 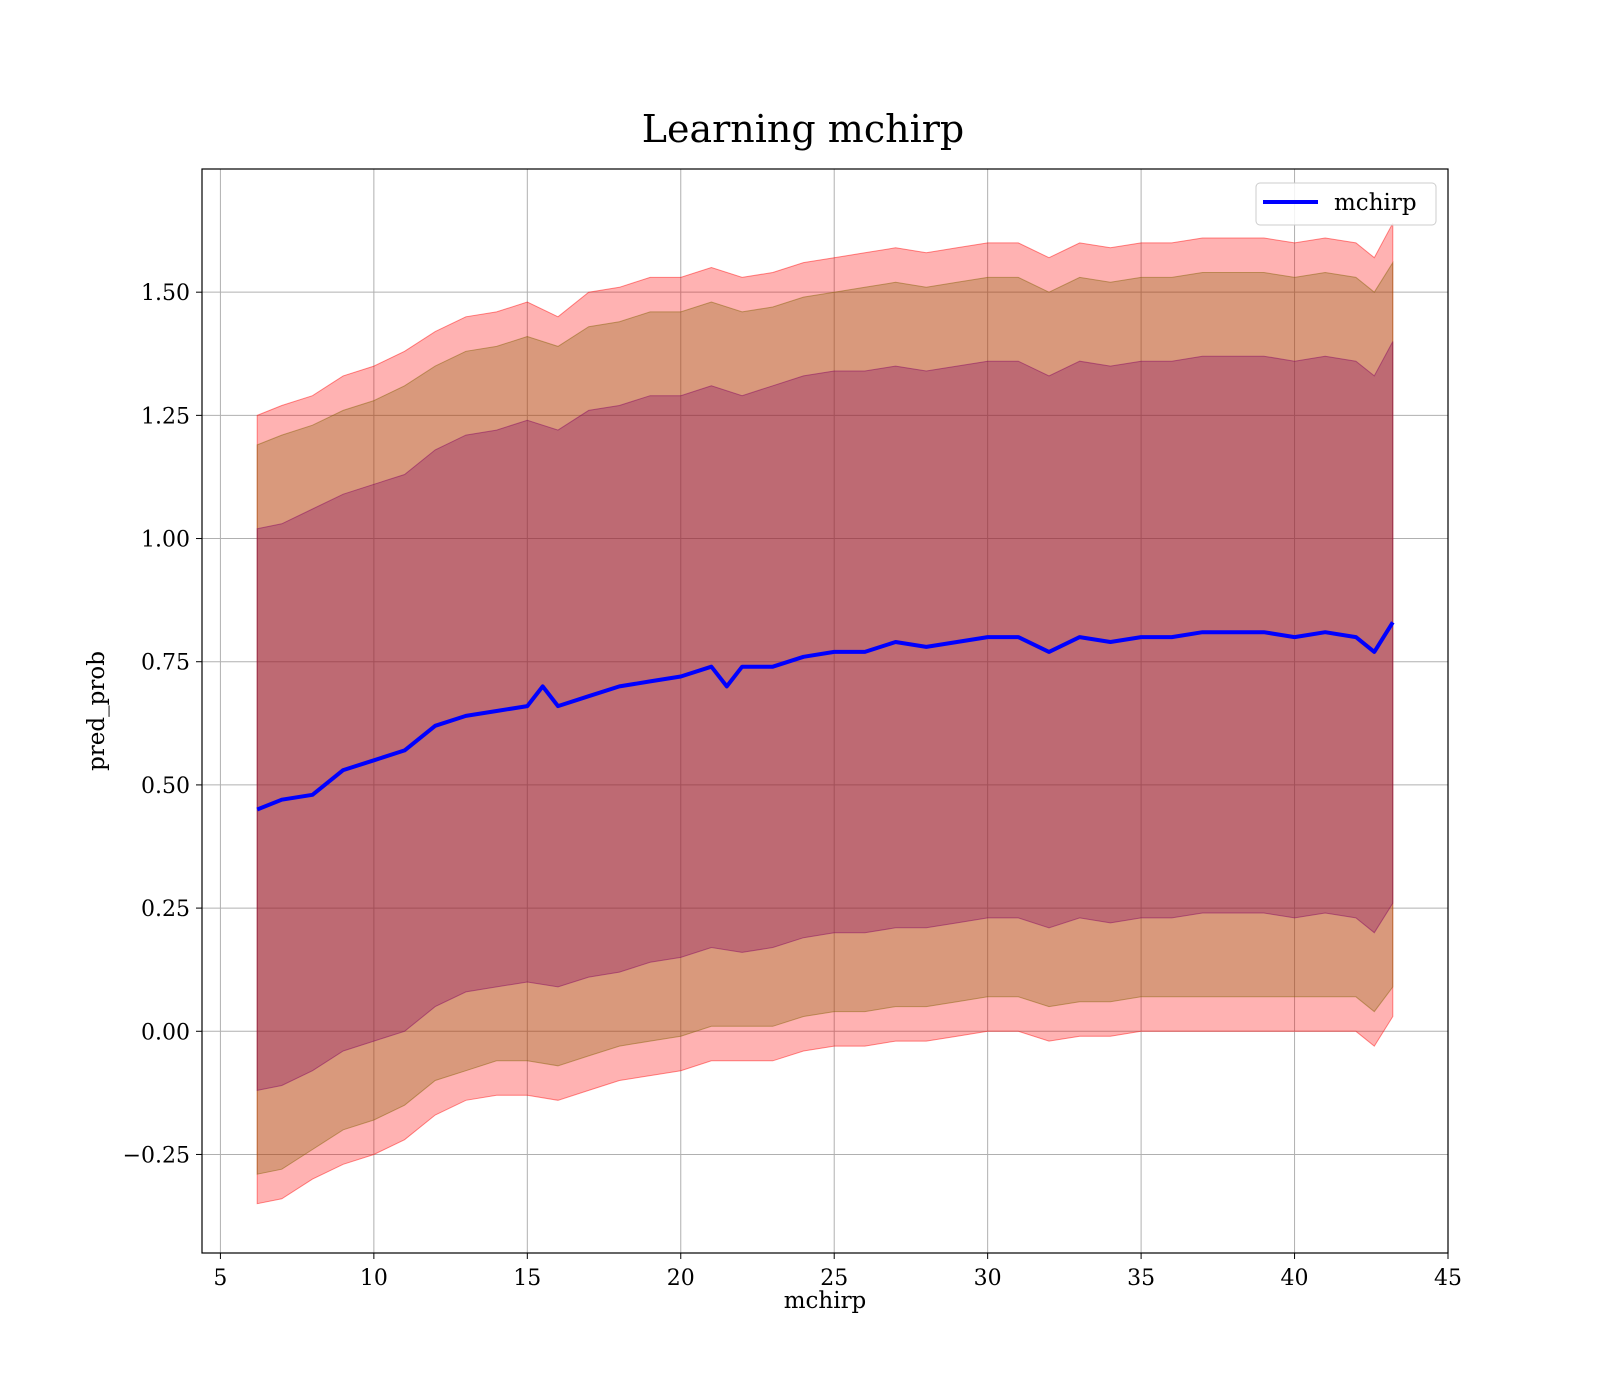 What do you see at coordinates (1141, 1278) in the screenshot?
I see `x-tick-label: 35` at bounding box center [1141, 1278].